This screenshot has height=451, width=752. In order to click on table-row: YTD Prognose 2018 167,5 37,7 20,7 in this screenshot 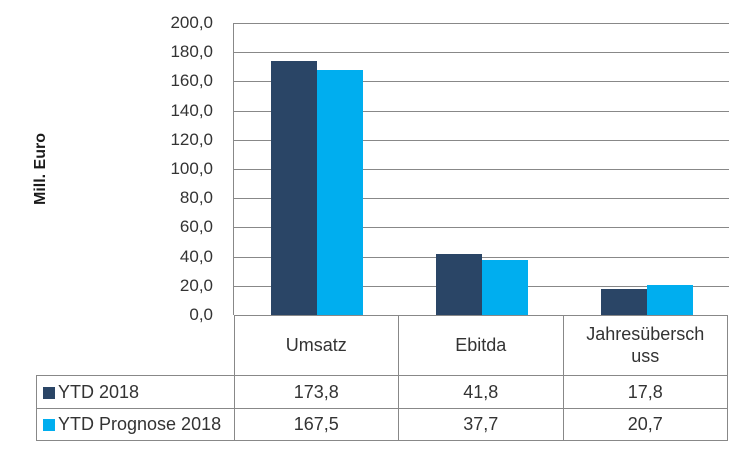, I will do `click(382, 424)`.